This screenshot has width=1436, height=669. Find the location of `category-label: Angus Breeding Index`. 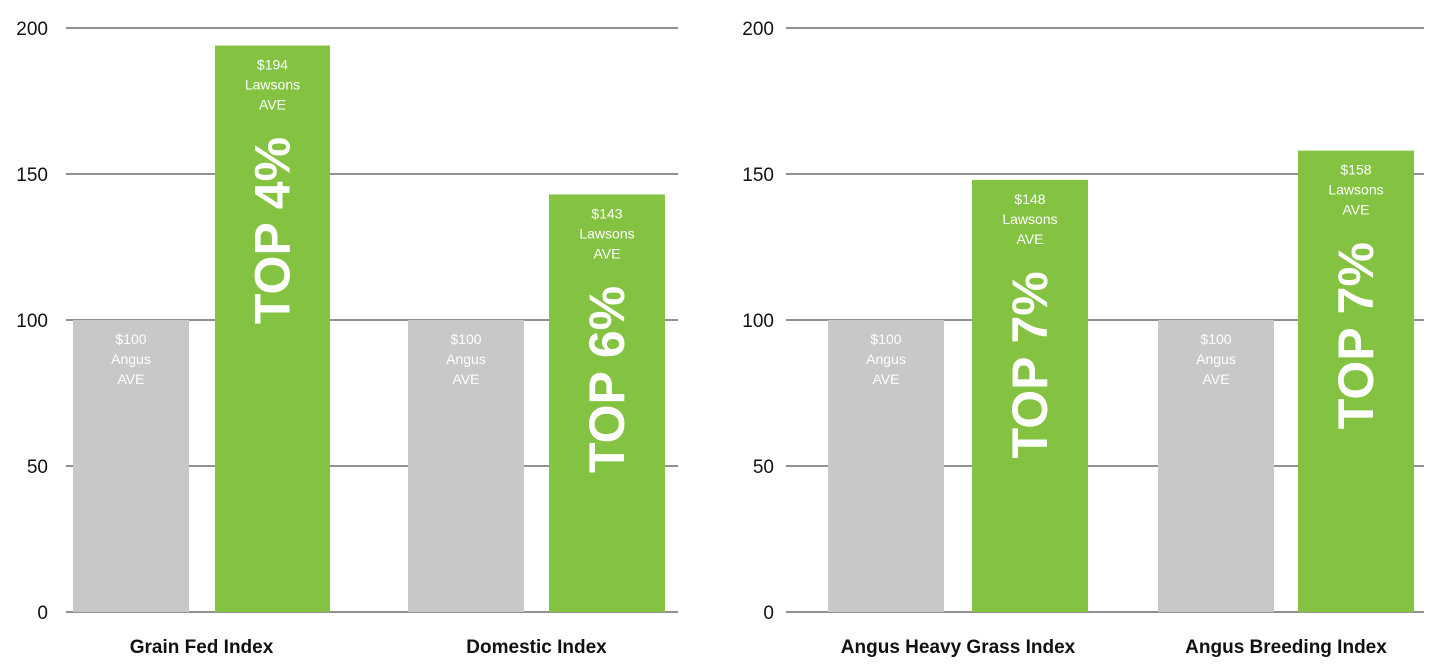

category-label: Angus Breeding Index is located at coordinates (1286, 647).